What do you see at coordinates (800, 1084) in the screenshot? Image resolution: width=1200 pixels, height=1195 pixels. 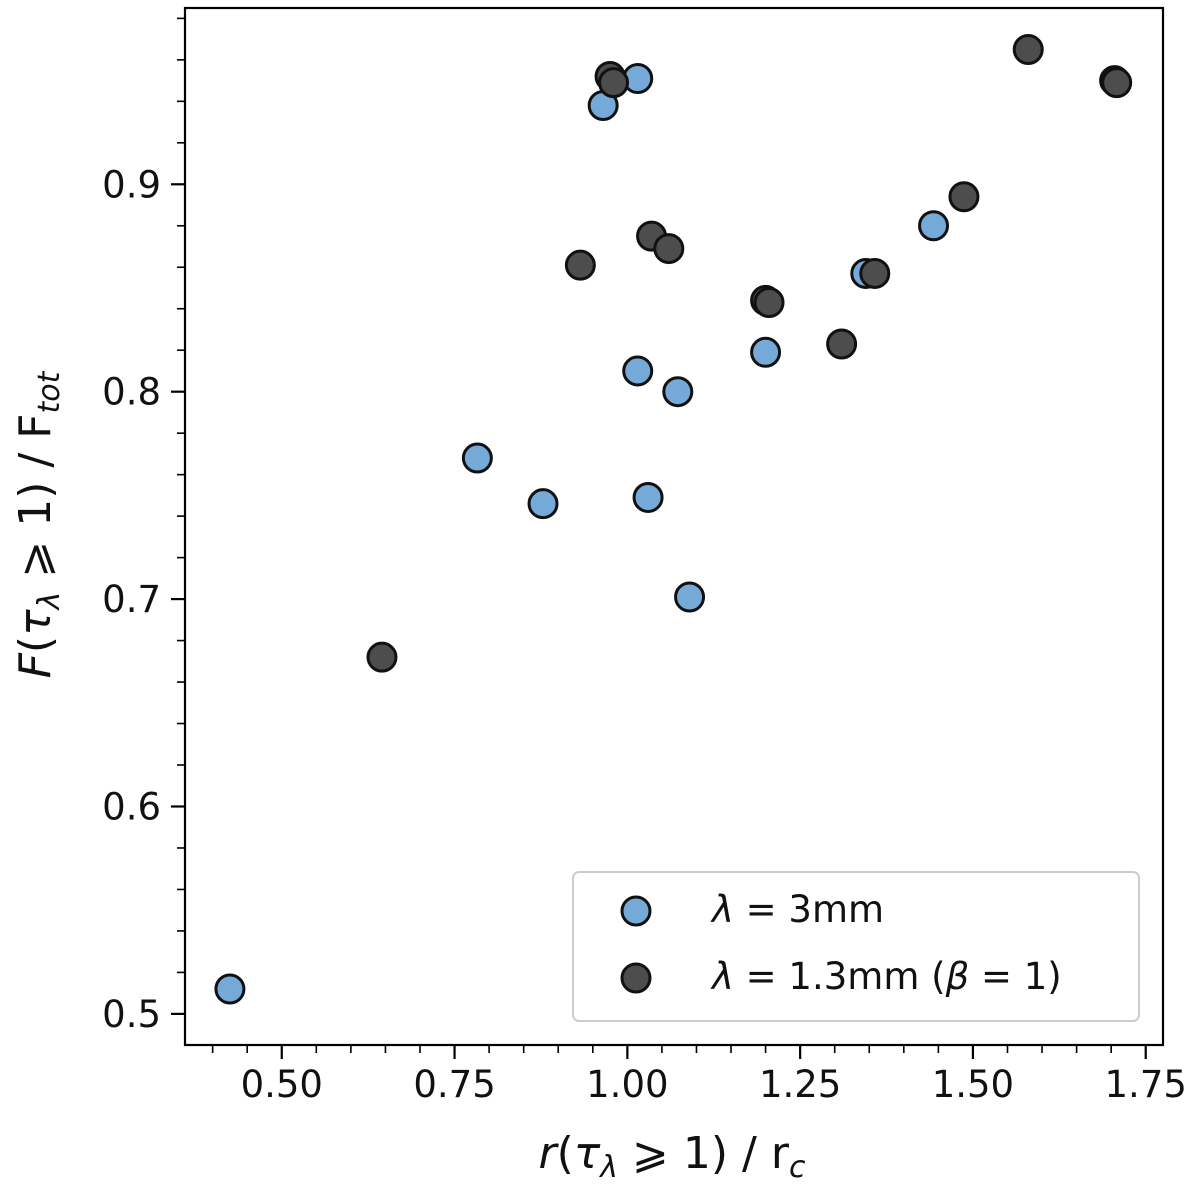 I see `x-tick-label: 1.25` at bounding box center [800, 1084].